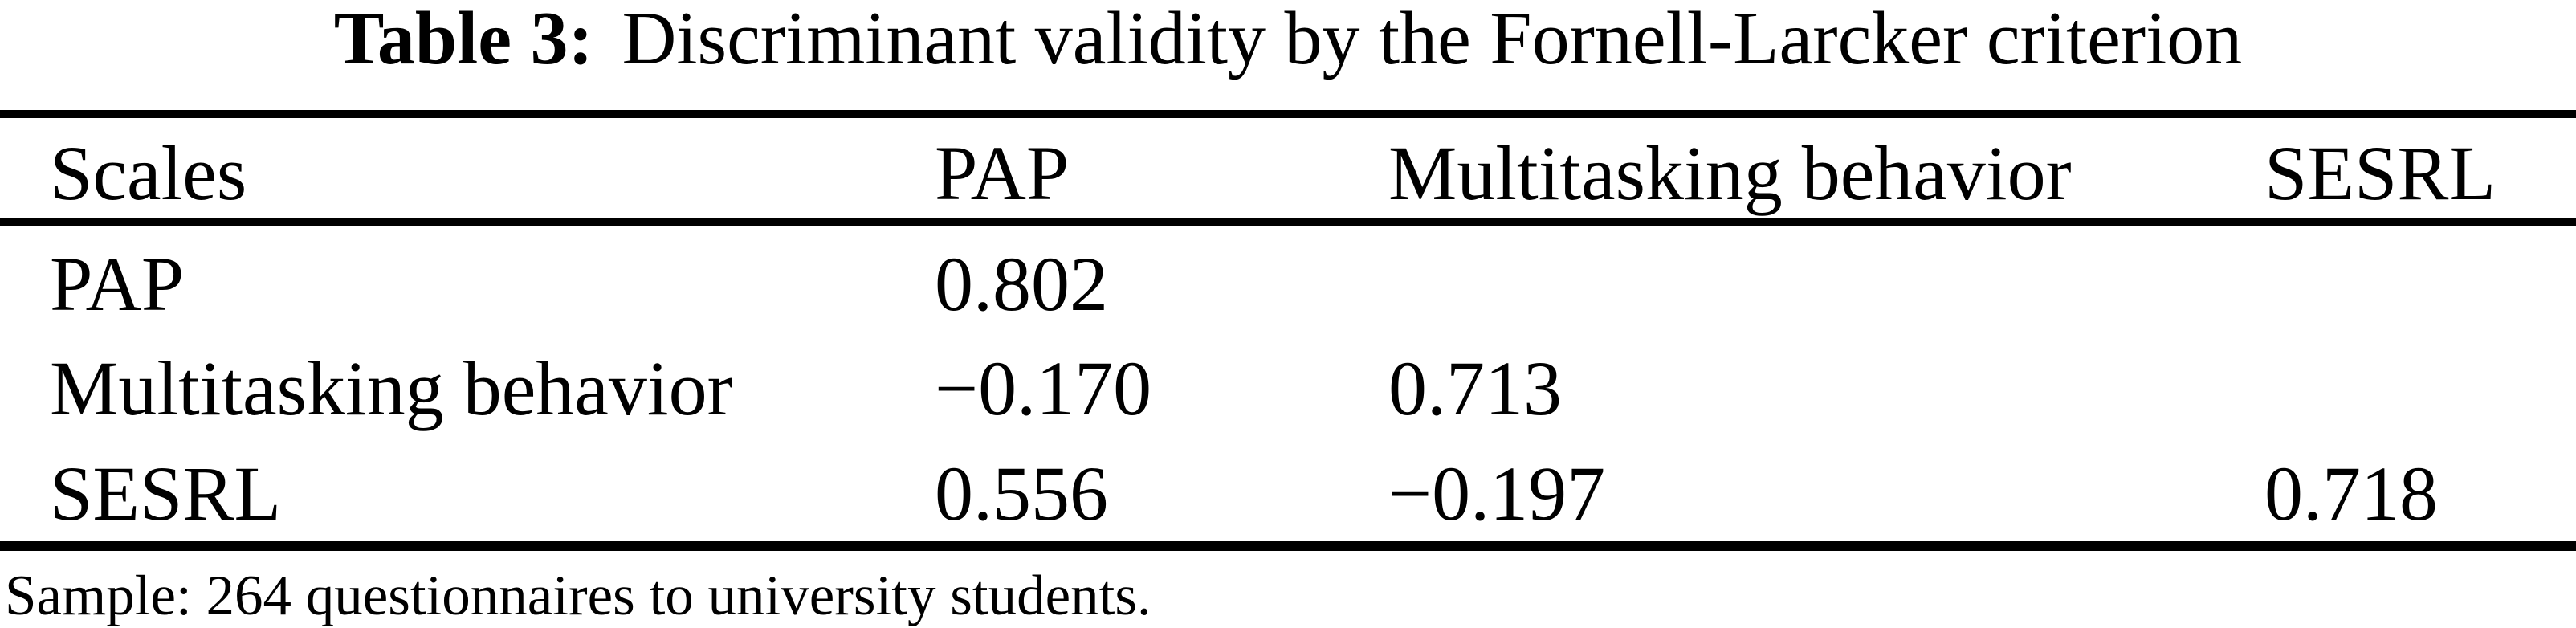 This screenshot has width=2576, height=628. I want to click on column-header-sesrl: SESRL, so click(2380, 173).